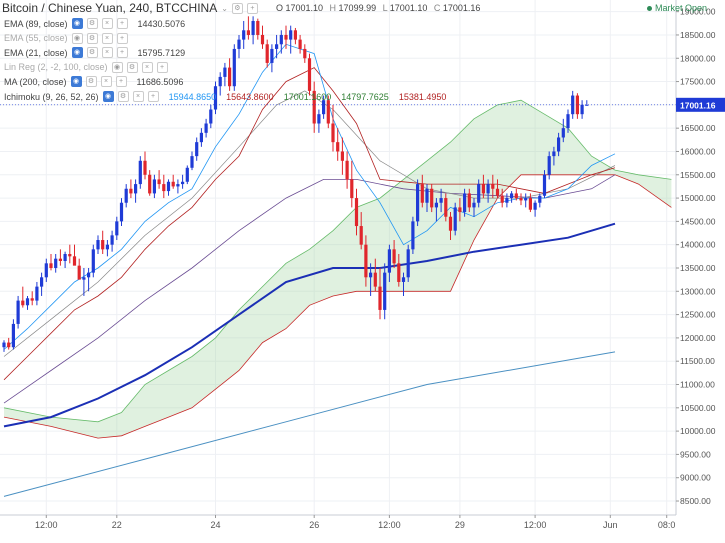 This screenshot has height=543, width=725. I want to click on price-tick-label: 16500.00, so click(698, 128).